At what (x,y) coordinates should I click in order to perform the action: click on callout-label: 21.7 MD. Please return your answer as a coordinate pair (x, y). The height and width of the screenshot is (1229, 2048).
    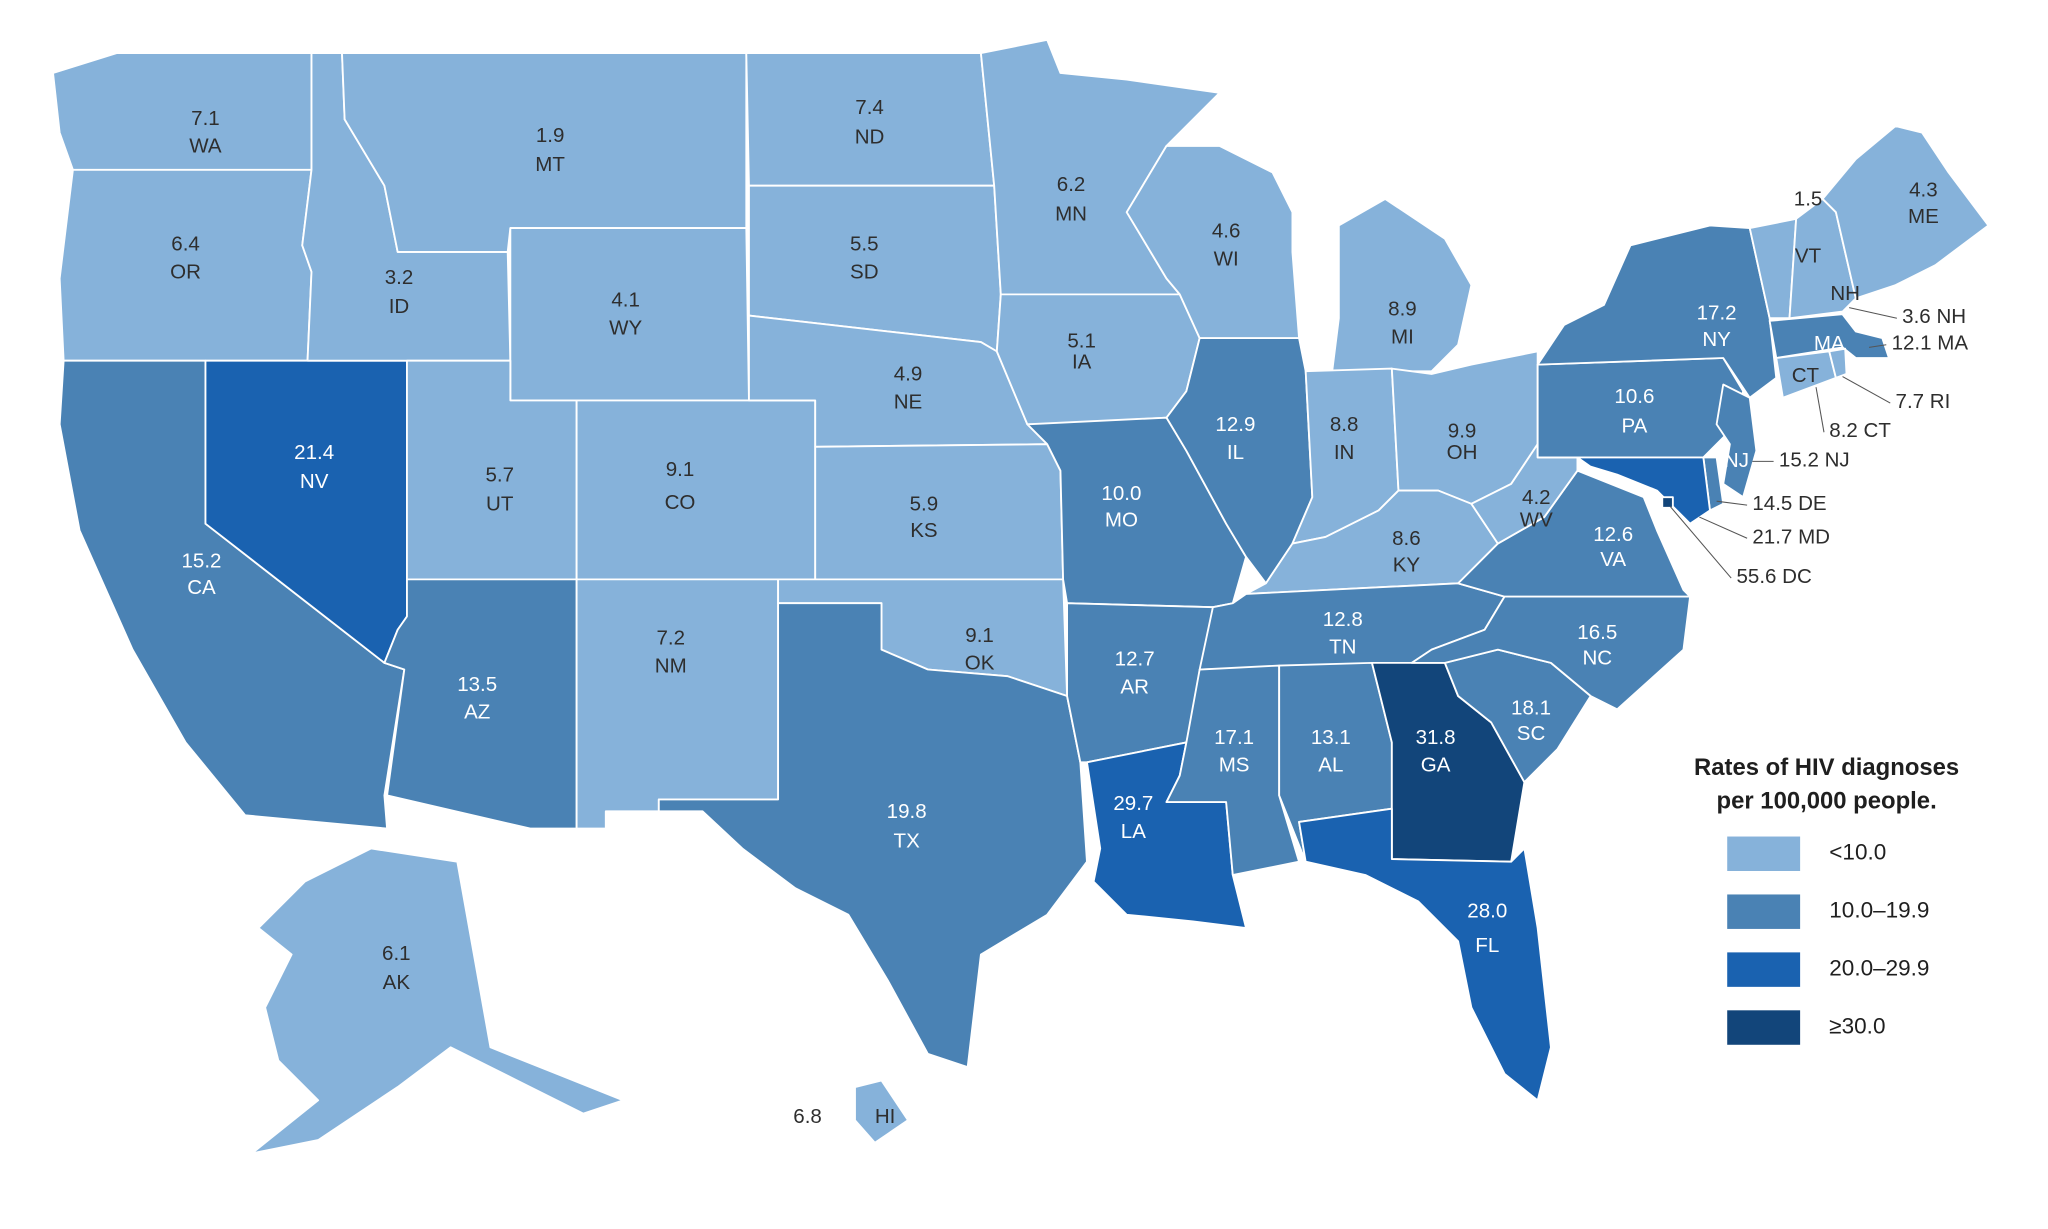
    Looking at the image, I should click on (1791, 537).